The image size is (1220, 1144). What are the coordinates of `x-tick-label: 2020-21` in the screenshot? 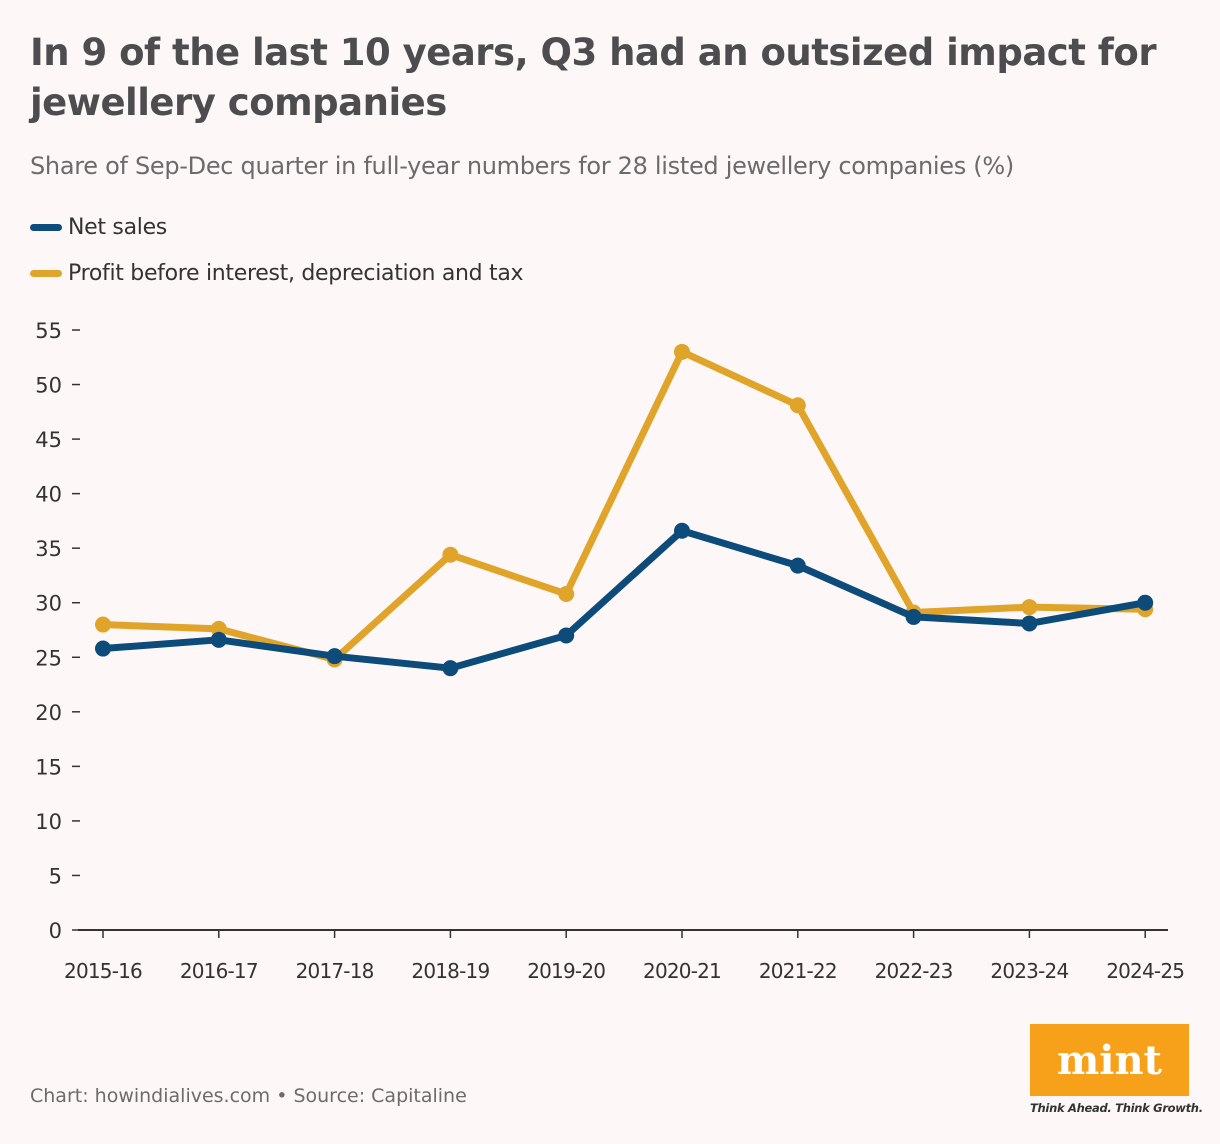 It's located at (682, 971).